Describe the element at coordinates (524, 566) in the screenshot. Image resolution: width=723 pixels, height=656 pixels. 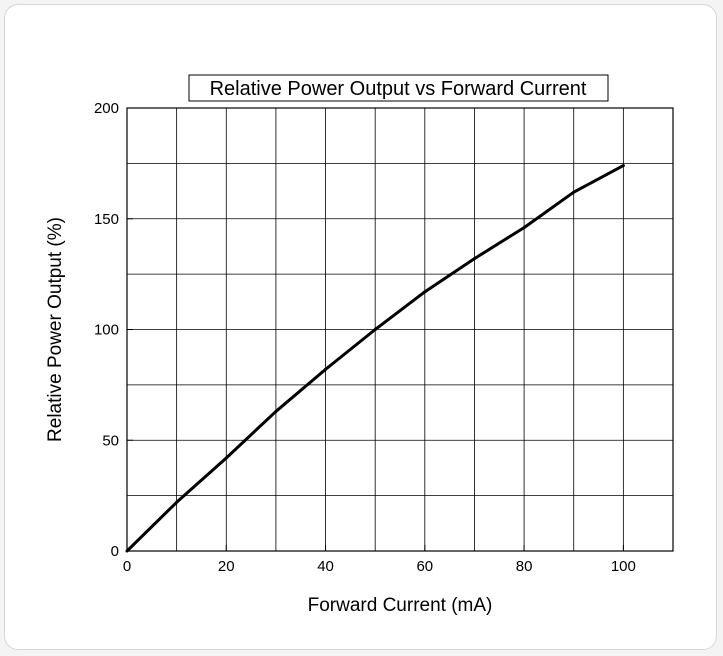
I see `x-tick-label: 80` at that location.